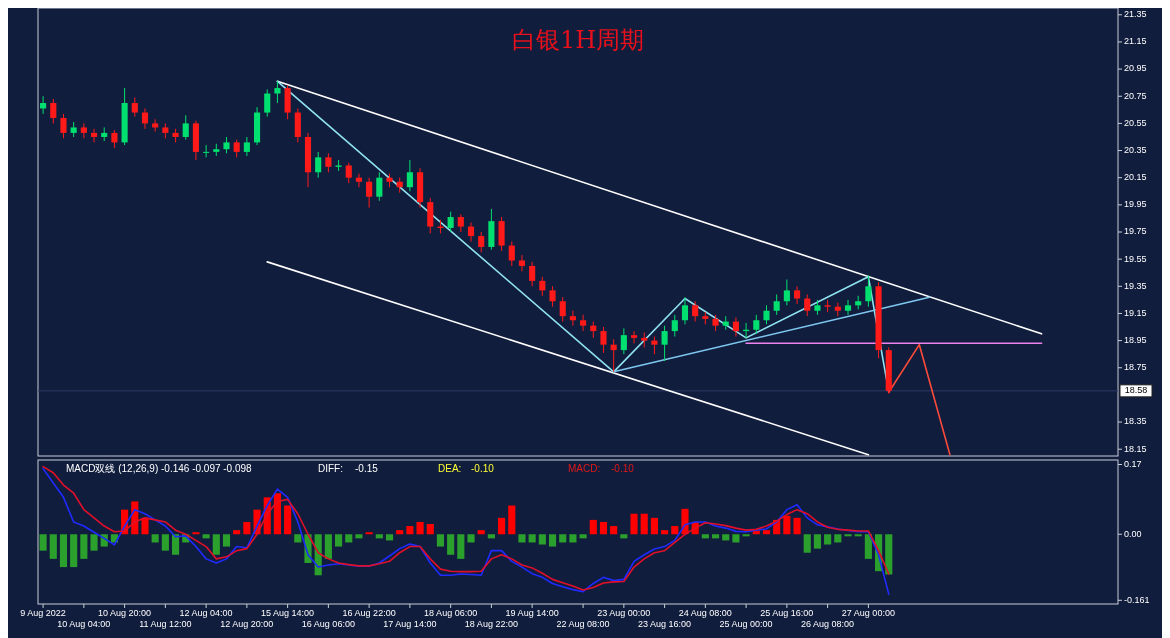 The width and height of the screenshot is (1170, 638). Describe the element at coordinates (483, 468) in the screenshot. I see `annotation: -0.10` at that location.